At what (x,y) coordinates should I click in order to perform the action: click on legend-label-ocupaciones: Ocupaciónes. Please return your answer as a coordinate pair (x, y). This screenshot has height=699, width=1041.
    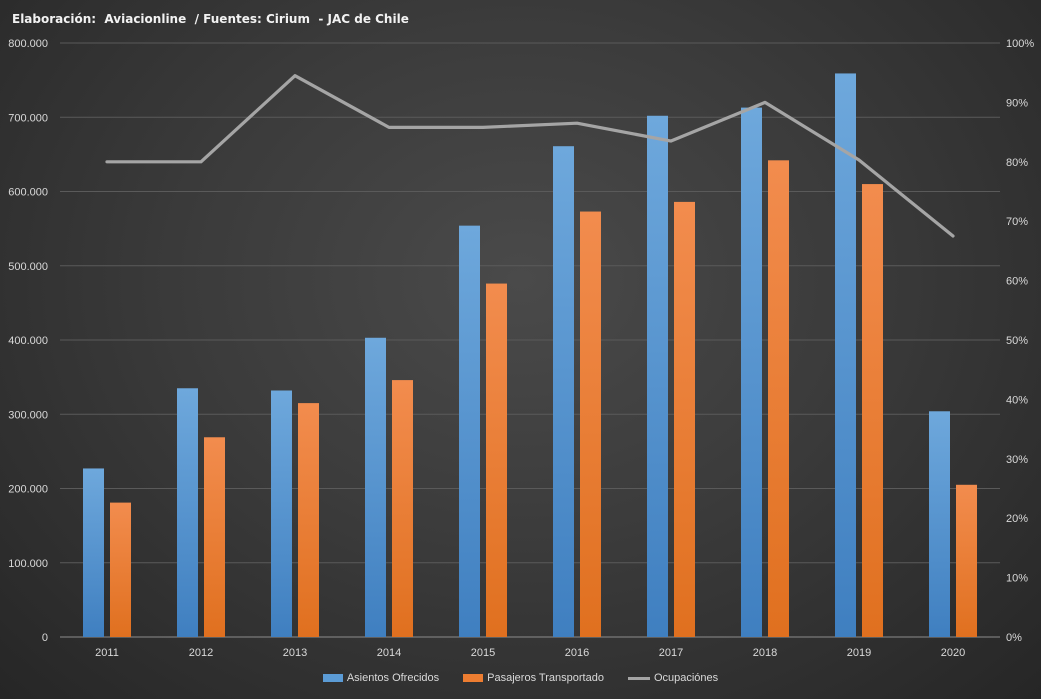
    Looking at the image, I should click on (686, 678).